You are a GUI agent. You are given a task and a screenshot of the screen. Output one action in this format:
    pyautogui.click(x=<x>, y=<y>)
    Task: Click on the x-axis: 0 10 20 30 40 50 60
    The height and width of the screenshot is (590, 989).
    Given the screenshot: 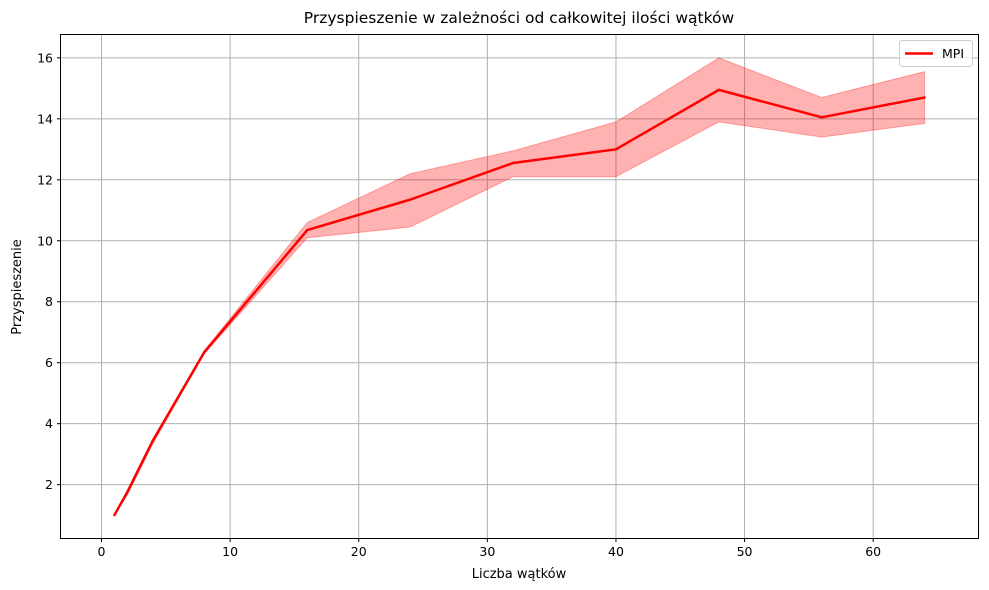 What is the action you would take?
    pyautogui.click(x=489, y=548)
    